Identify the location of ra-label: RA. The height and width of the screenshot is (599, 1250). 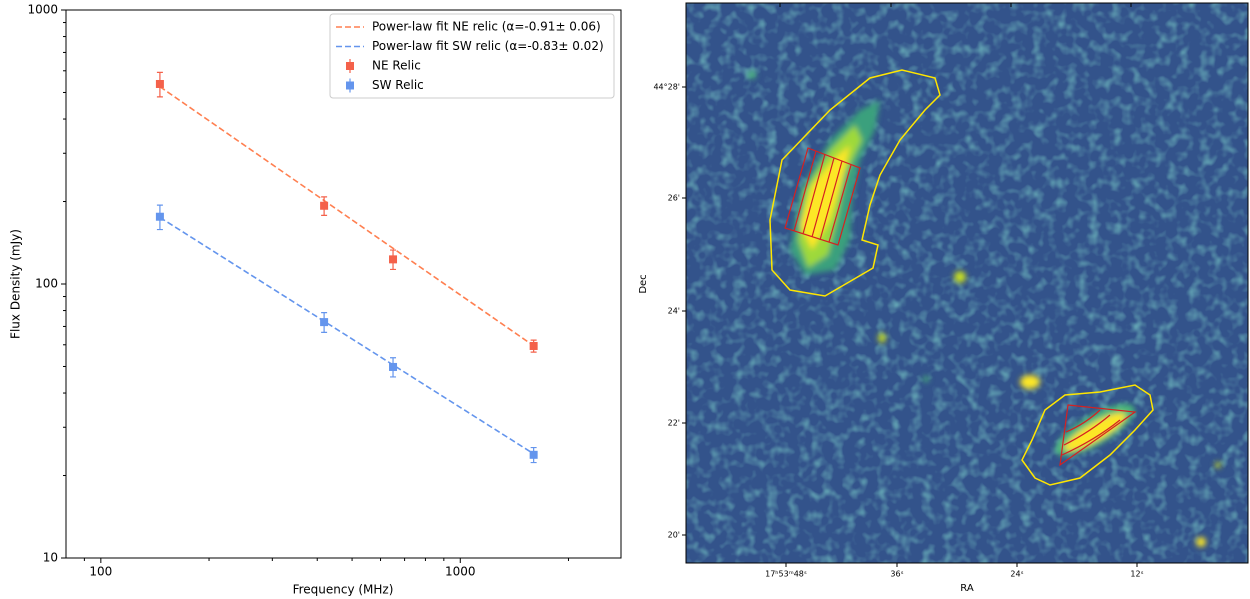
(967, 588).